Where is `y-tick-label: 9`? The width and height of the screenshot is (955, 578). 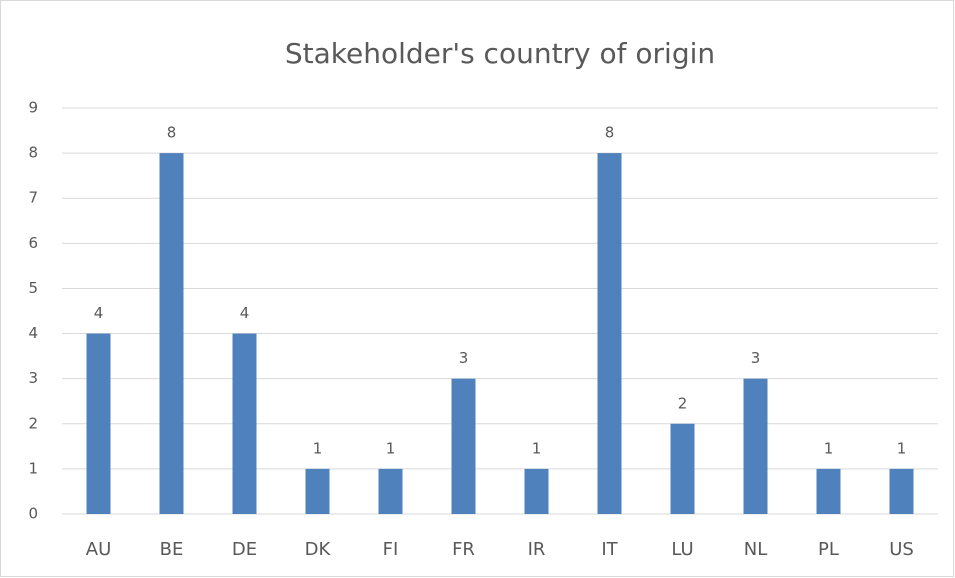
y-tick-label: 9 is located at coordinates (33, 108).